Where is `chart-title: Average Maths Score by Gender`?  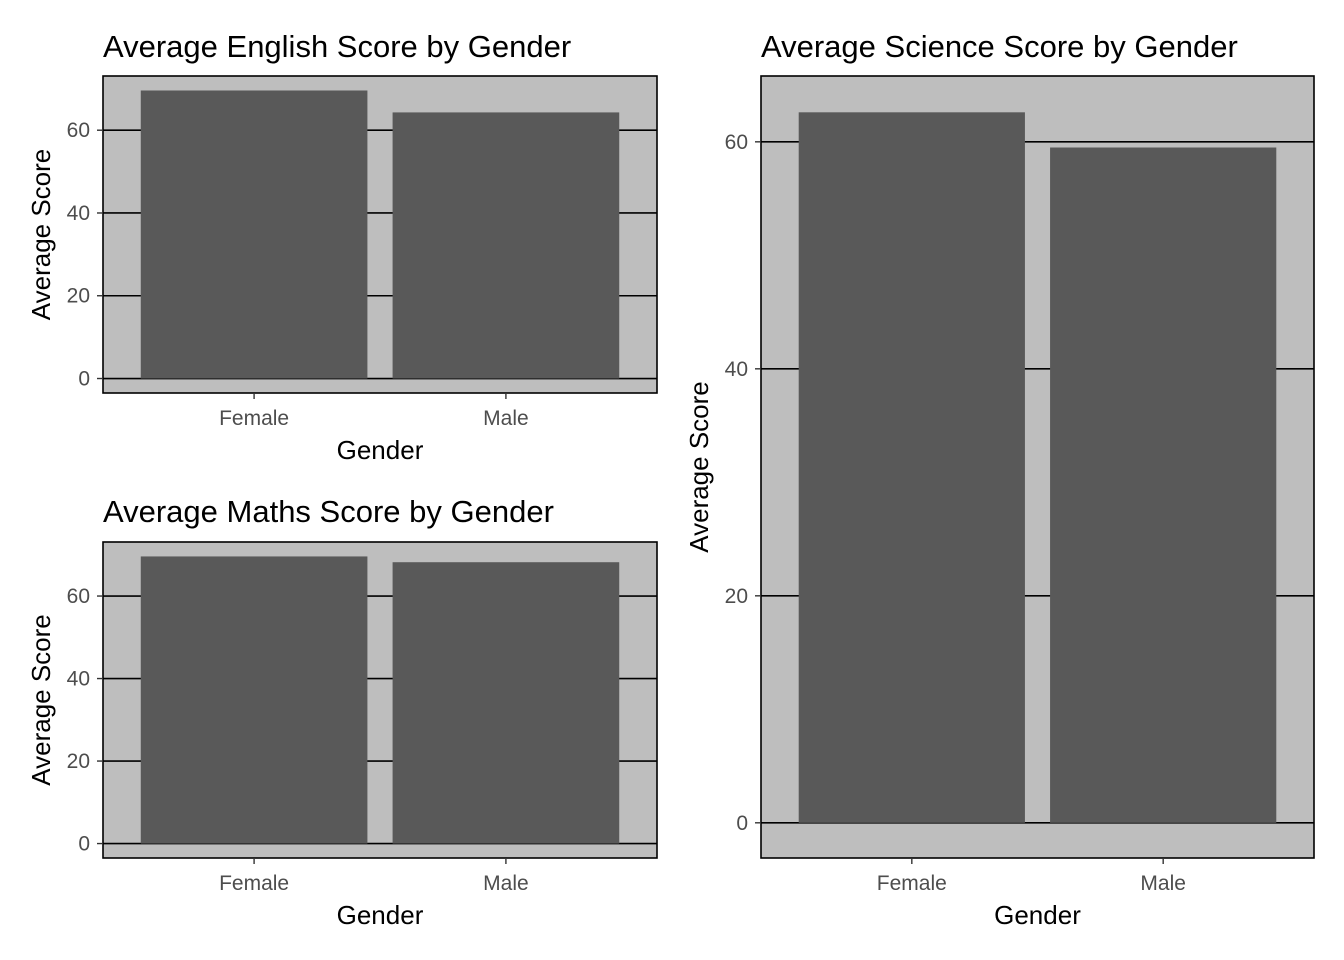
chart-title: Average Maths Score by Gender is located at coordinates (328, 511).